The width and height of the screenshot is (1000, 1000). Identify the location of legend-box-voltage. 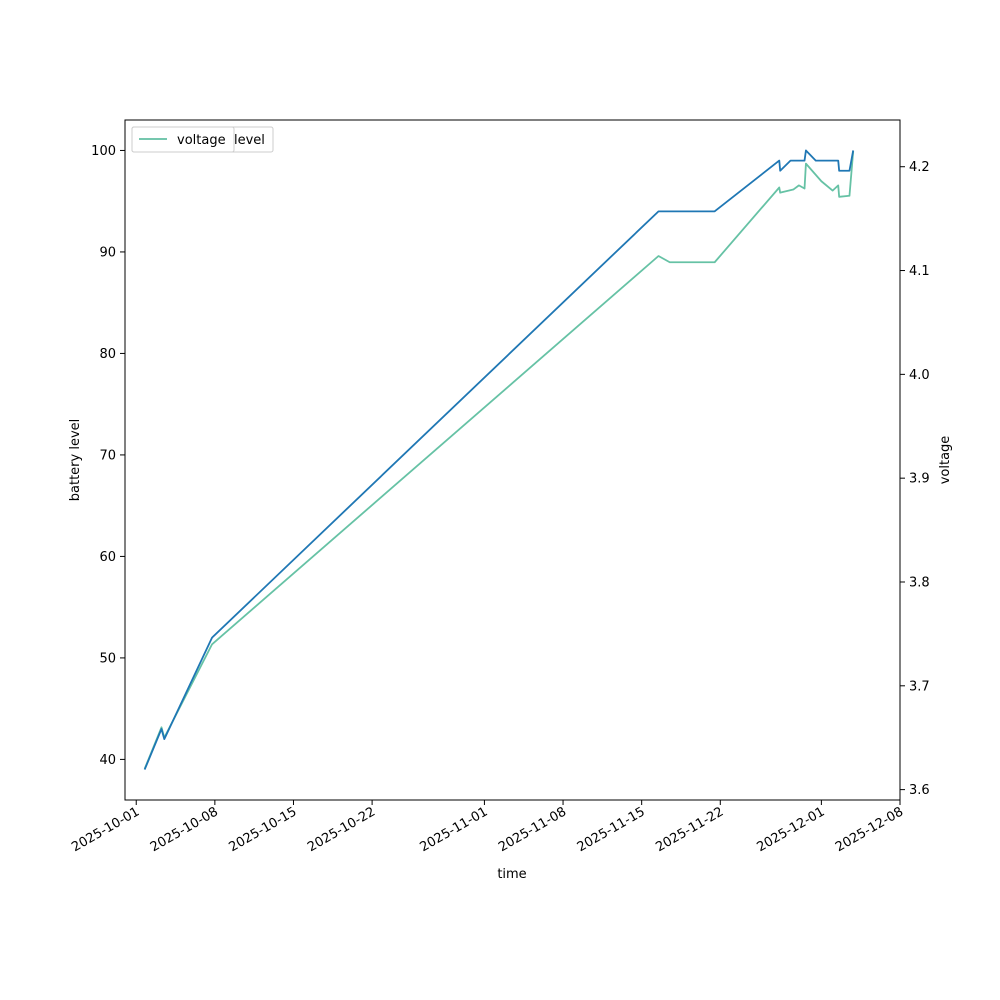
(183, 139).